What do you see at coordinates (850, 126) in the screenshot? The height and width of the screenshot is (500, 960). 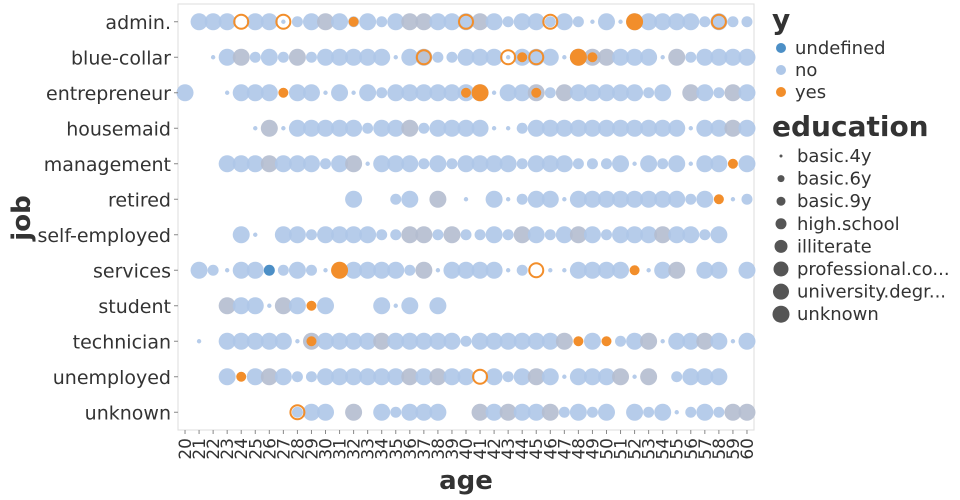 I see `size-legend-title: education` at bounding box center [850, 126].